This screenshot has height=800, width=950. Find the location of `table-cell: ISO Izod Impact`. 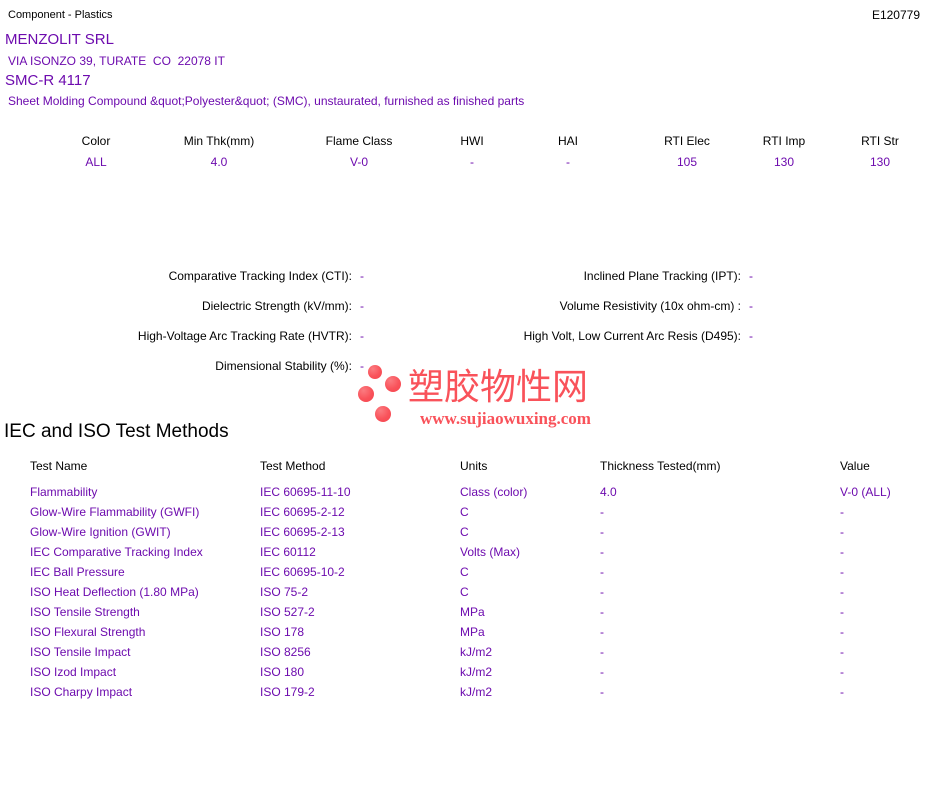

table-cell: ISO Izod Impact is located at coordinates (73, 672).